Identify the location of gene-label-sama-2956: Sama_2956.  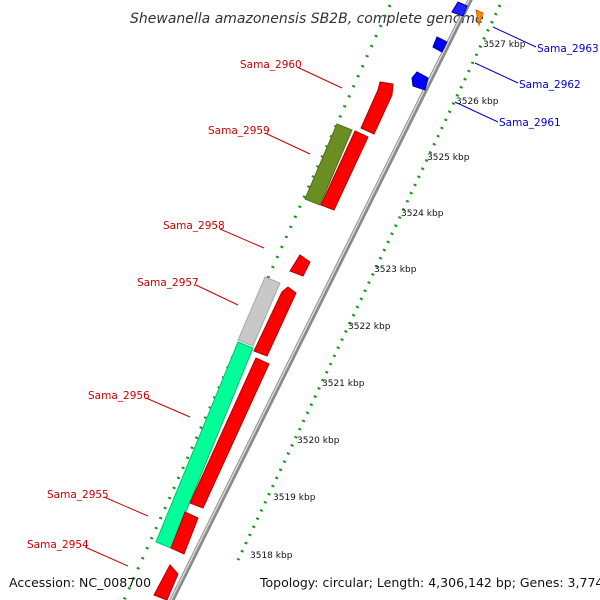
(119, 396).